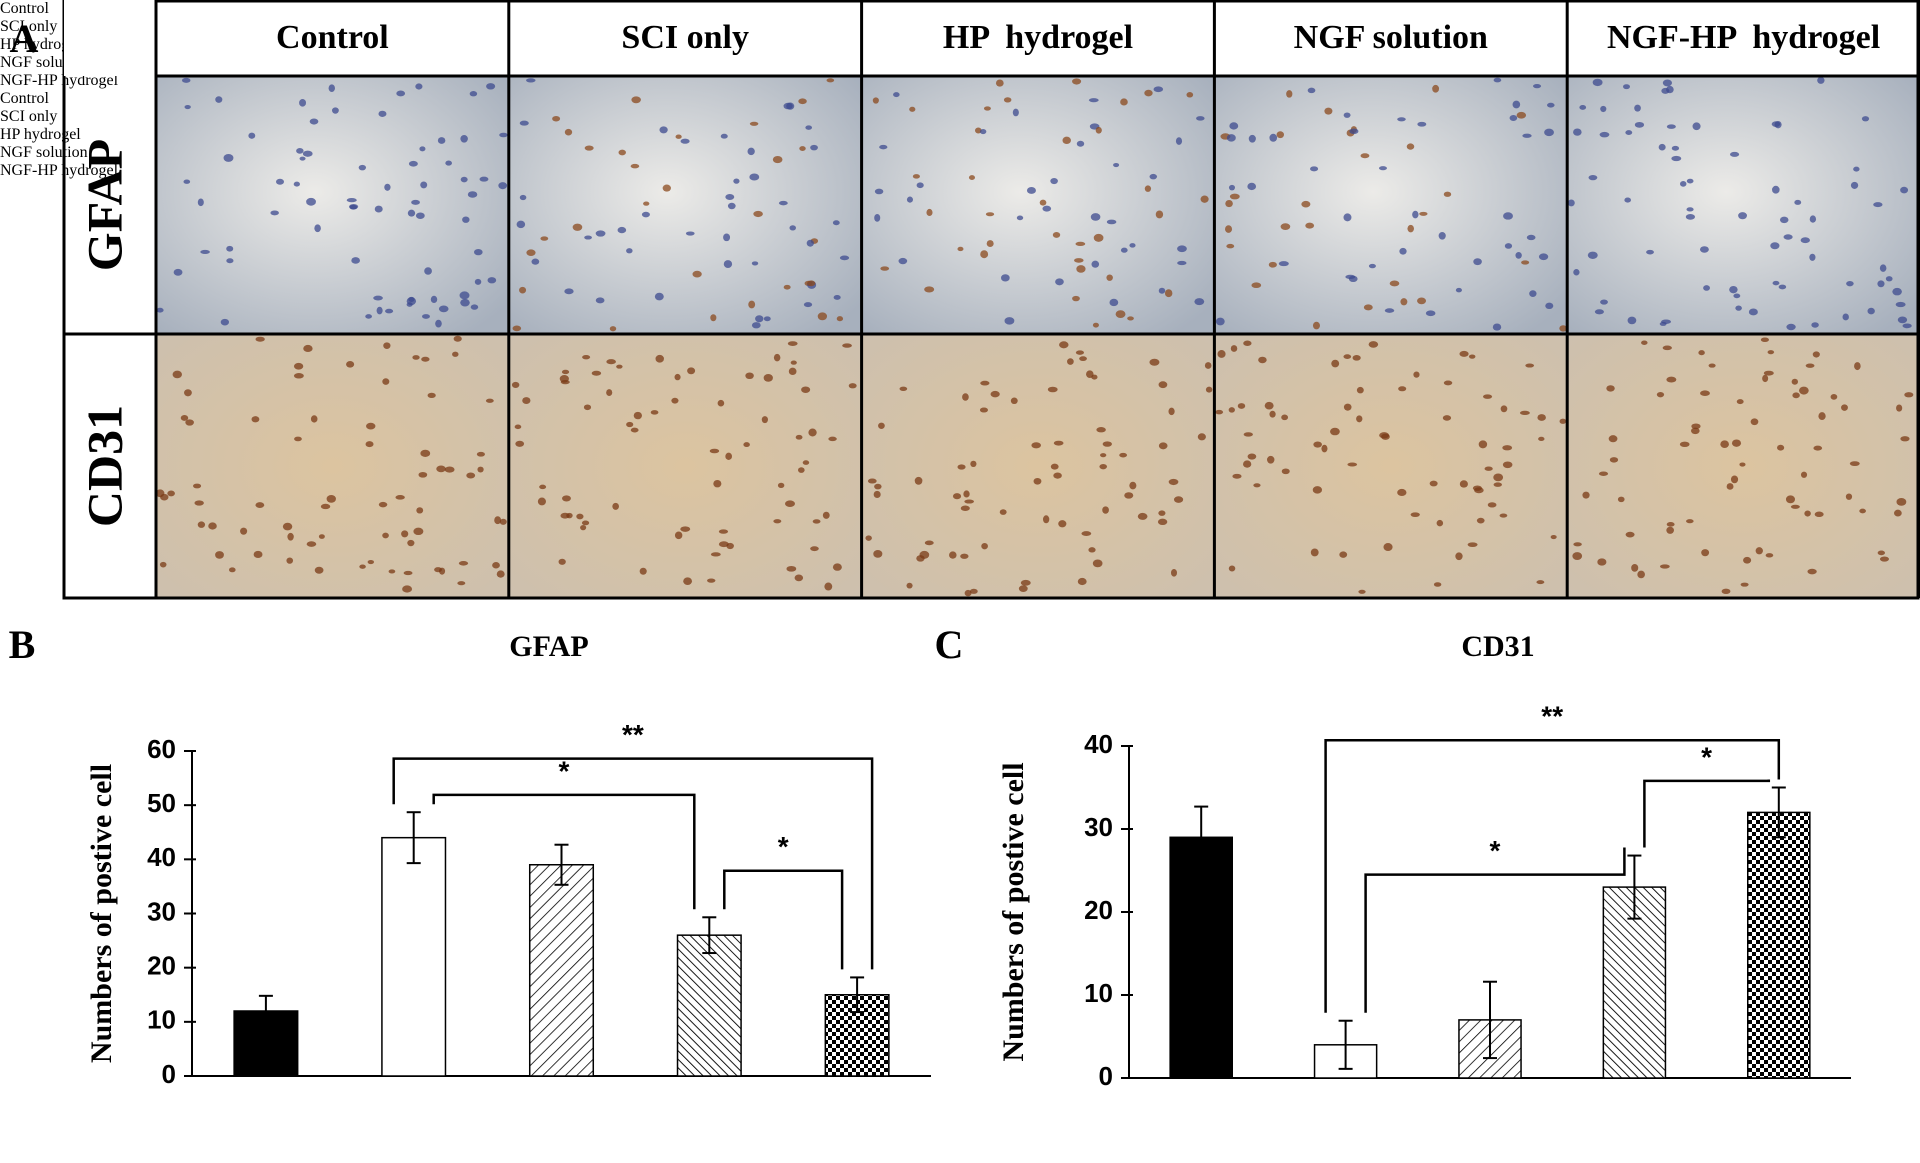 Image resolution: width=1920 pixels, height=1163 pixels. Describe the element at coordinates (1098, 827) in the screenshot. I see `y-tick-label: 30` at that location.